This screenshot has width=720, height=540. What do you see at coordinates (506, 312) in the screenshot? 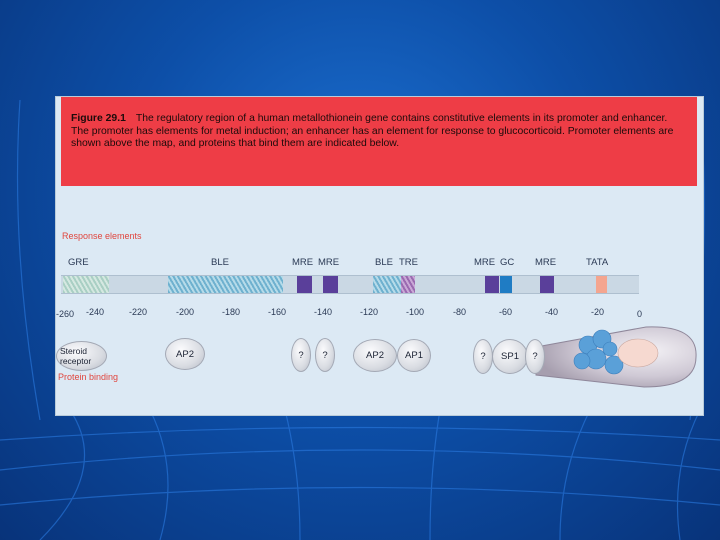
I see `position-tick: -60` at bounding box center [506, 312].